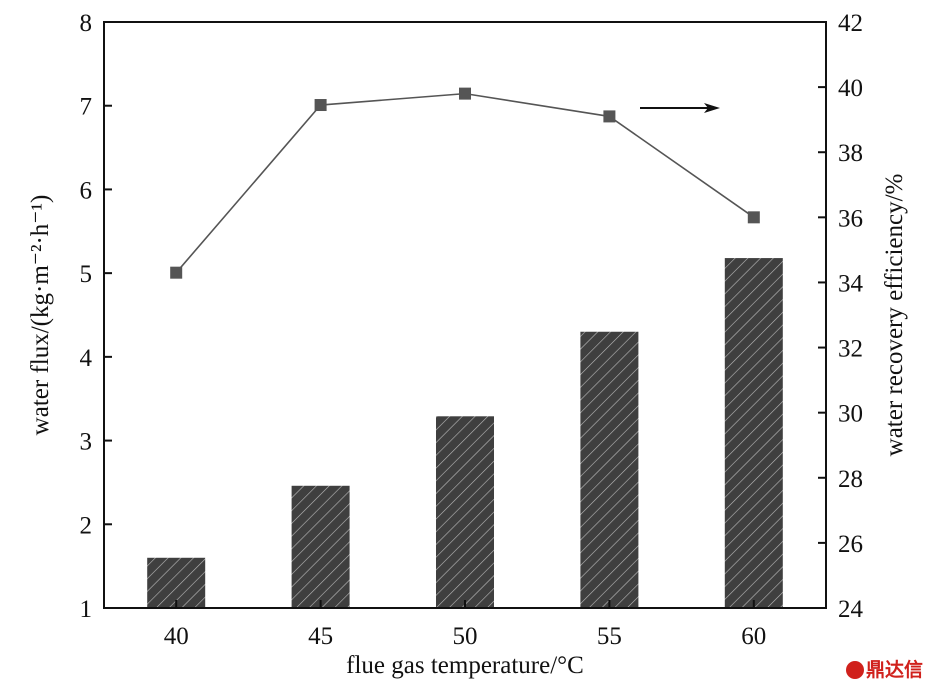 The image size is (945, 690). Describe the element at coordinates (320, 636) in the screenshot. I see `x-tick-label: 45` at that location.